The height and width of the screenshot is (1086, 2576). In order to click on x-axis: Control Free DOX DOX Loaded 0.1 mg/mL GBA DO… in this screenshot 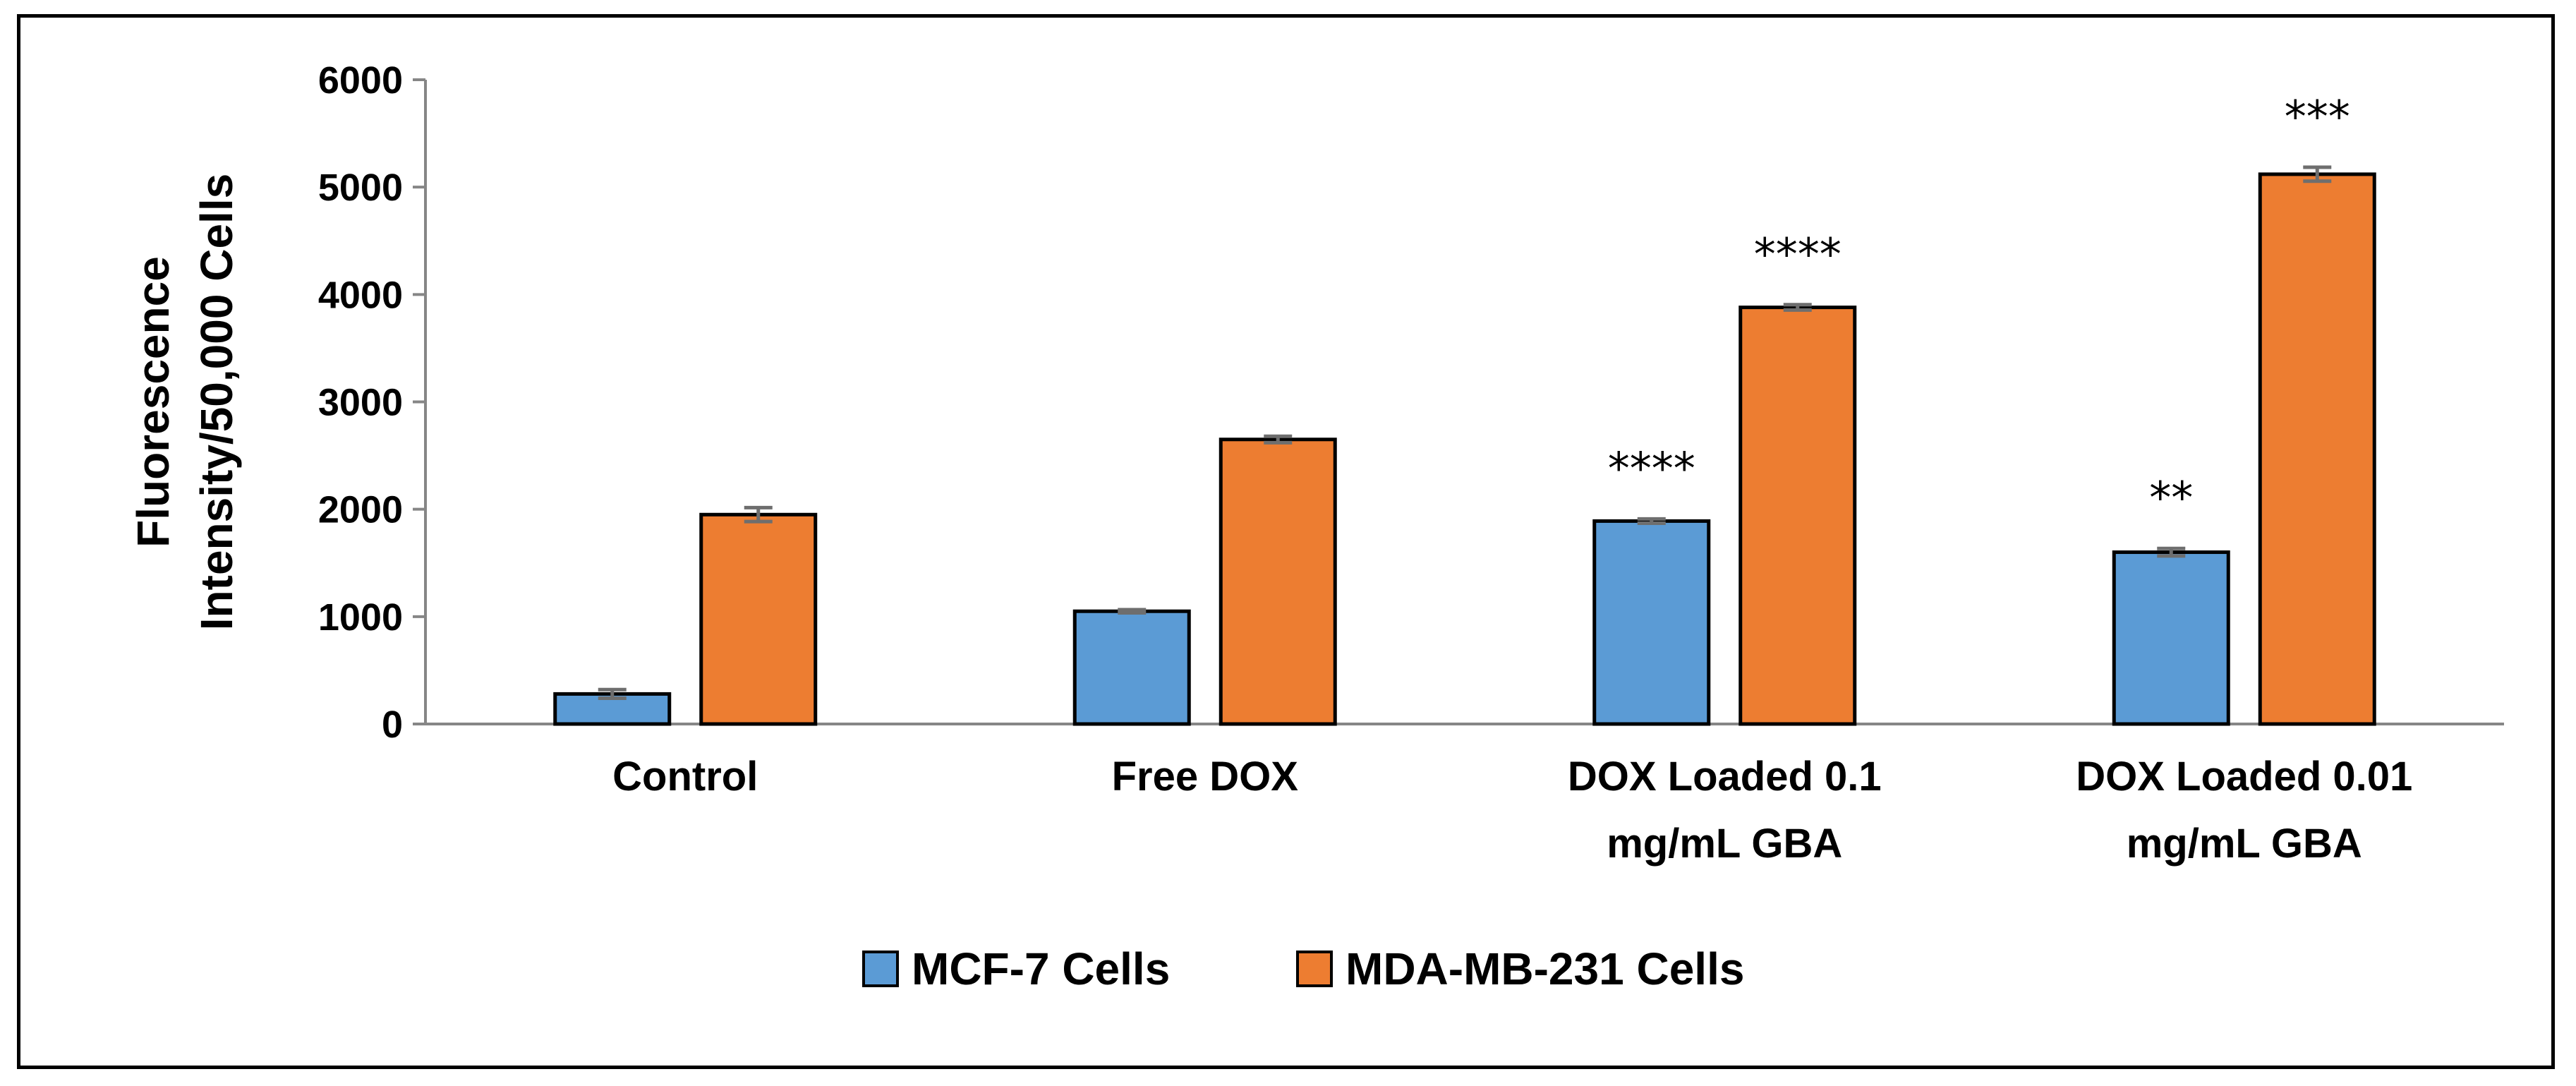, I will do `click(1464, 795)`.